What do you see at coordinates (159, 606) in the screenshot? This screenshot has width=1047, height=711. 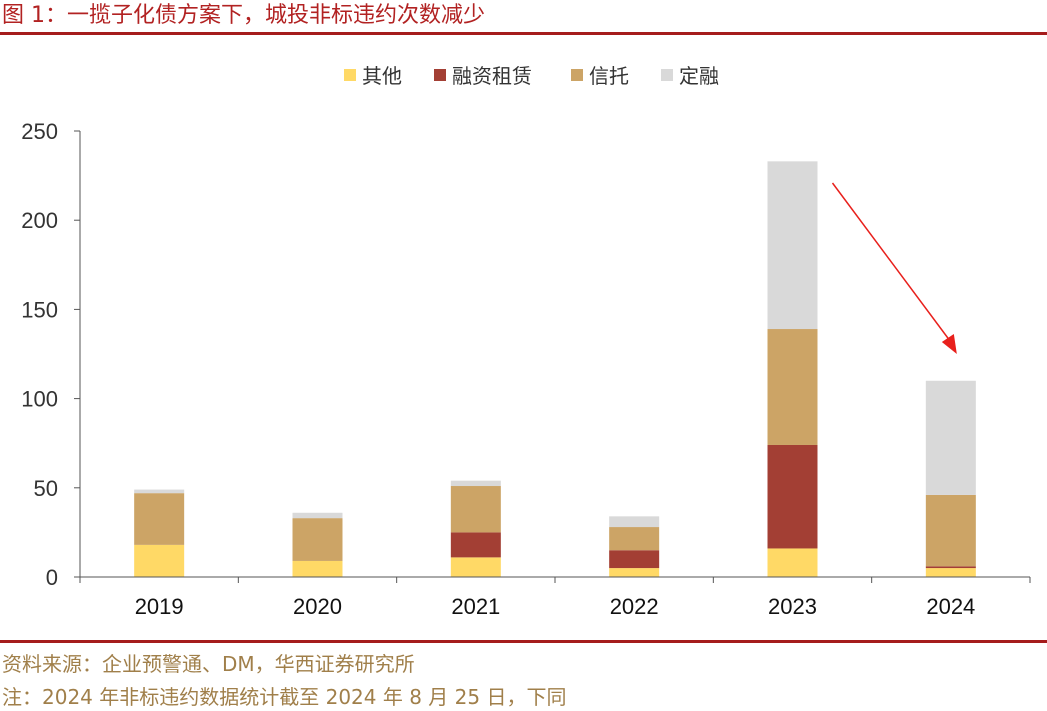 I see `x-tick-label: 2019` at bounding box center [159, 606].